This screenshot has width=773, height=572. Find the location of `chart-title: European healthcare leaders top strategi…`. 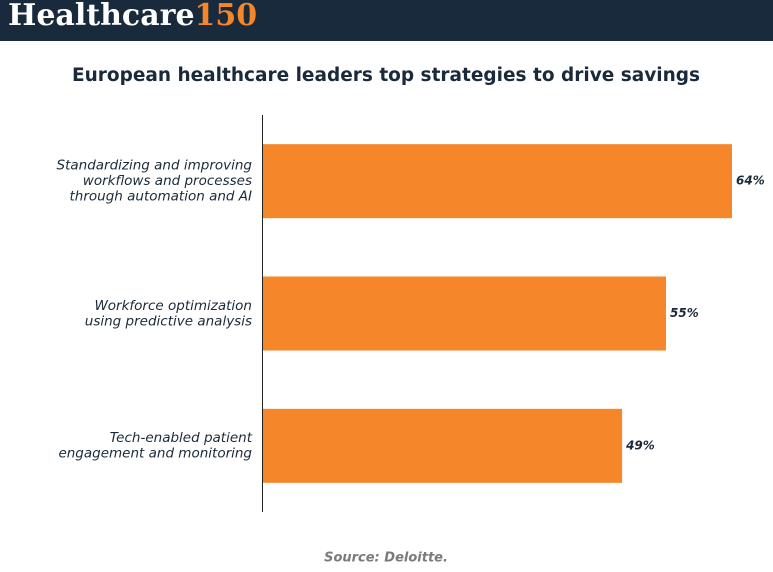

chart-title: European healthcare leaders top strategi… is located at coordinates (386, 75).